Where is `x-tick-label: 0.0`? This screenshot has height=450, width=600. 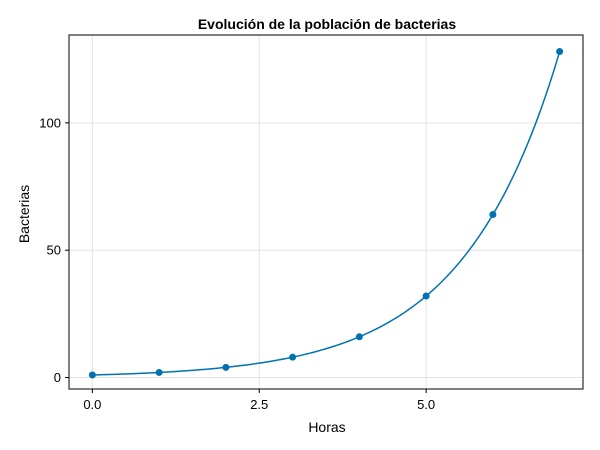 x-tick-label: 0.0 is located at coordinates (92, 404).